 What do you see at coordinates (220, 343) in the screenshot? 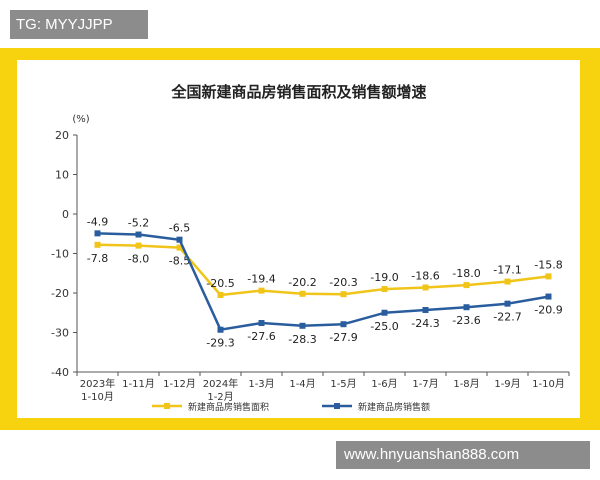
I see `data-label: -29.3` at bounding box center [220, 343].